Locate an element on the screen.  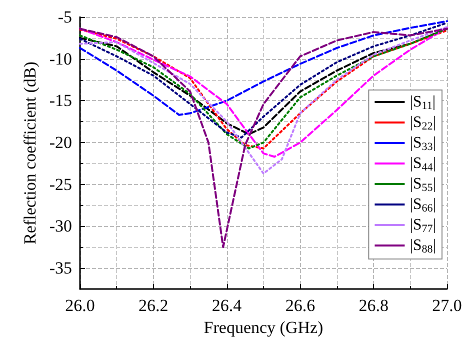
y-tick-label: -35 is located at coordinates (60, 268).